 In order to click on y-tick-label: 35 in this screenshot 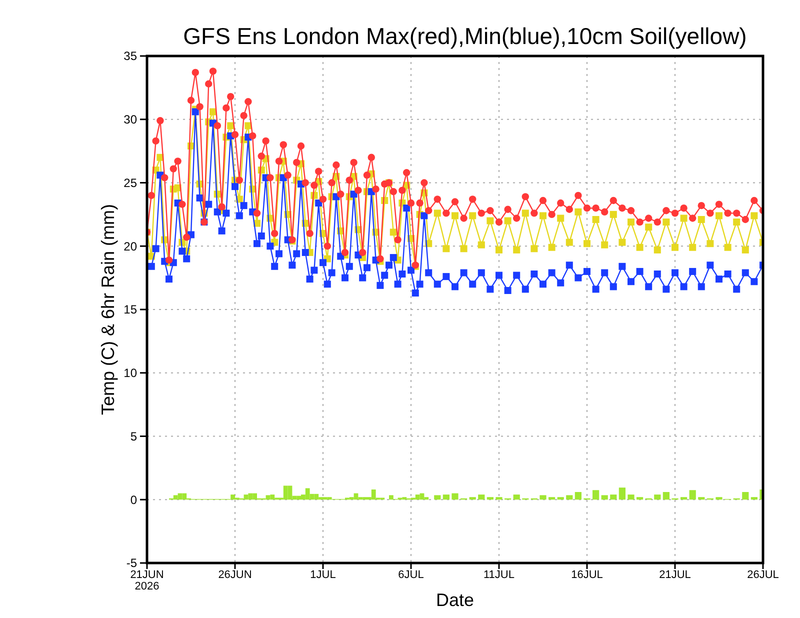, I will do `click(131, 56)`.